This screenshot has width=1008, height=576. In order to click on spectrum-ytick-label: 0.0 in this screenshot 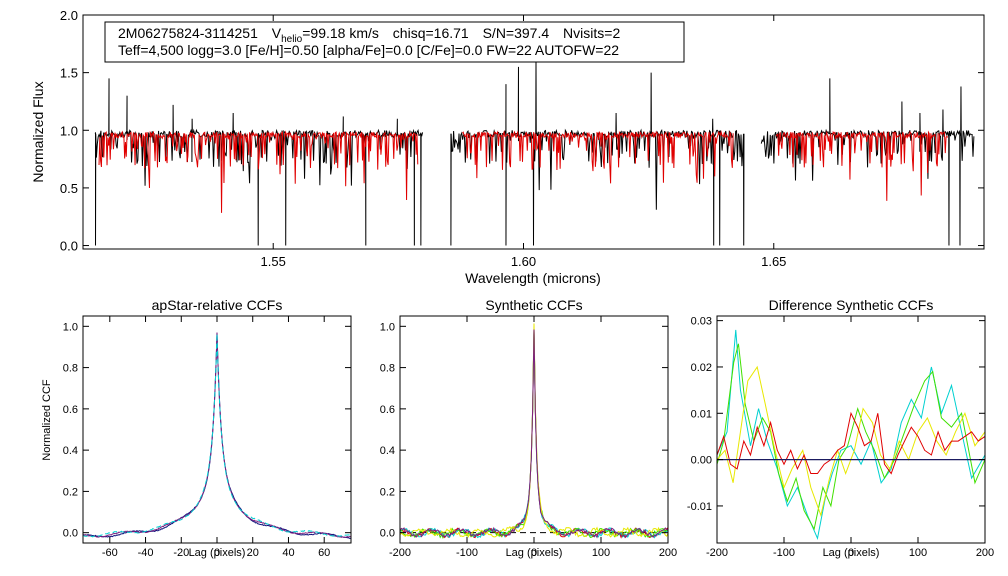, I will do `click(69, 246)`.